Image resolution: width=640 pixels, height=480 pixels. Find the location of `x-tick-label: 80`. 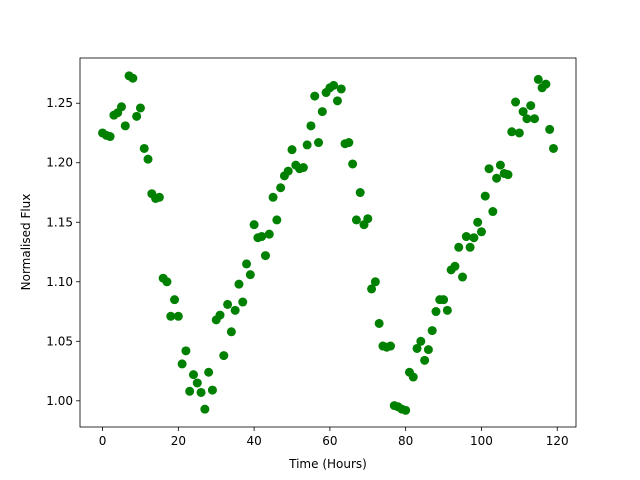

x-tick-label: 80 is located at coordinates (405, 441).